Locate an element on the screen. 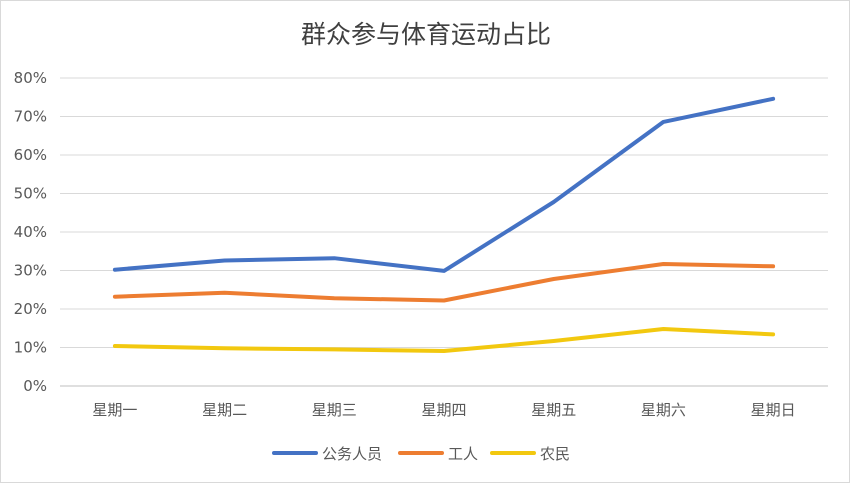 Image resolution: width=850 pixels, height=483 pixels. x-tick-label: 星期六 is located at coordinates (663, 410).